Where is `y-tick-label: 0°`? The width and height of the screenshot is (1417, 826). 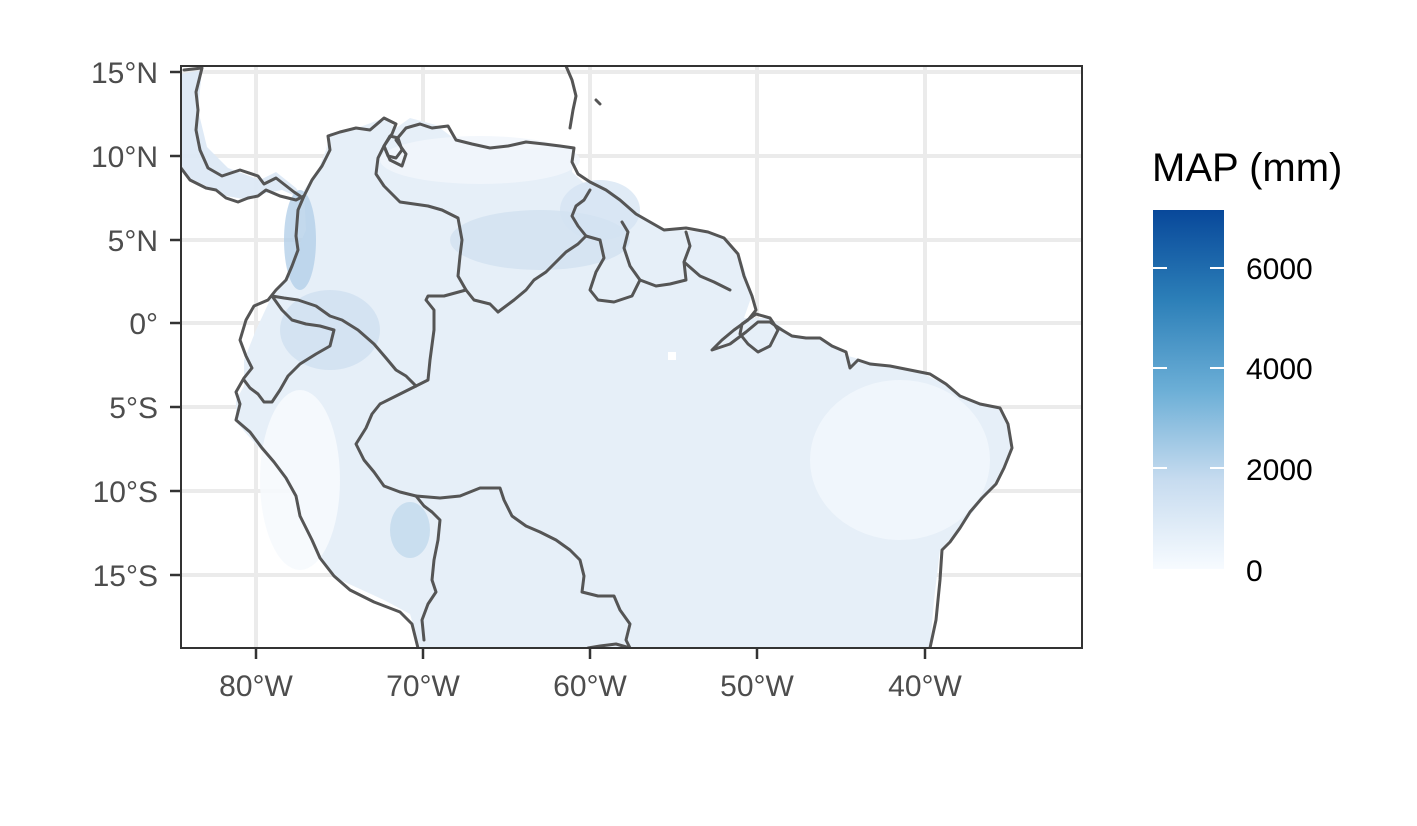
y-tick-label: 0° is located at coordinates (143, 324).